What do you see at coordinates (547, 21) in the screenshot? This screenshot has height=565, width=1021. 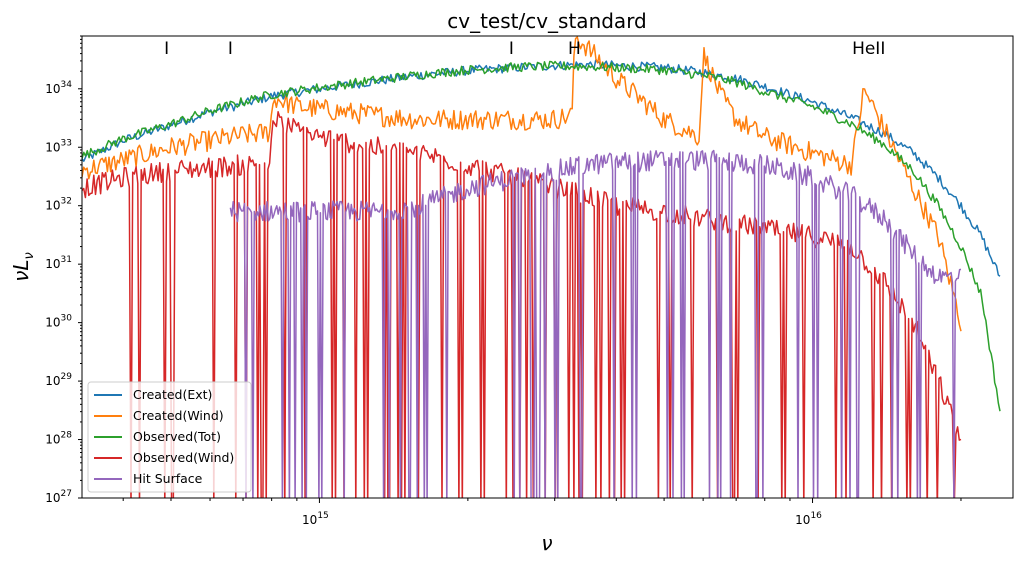 I see `chart-title: cv_test/cv_standard` at bounding box center [547, 21].